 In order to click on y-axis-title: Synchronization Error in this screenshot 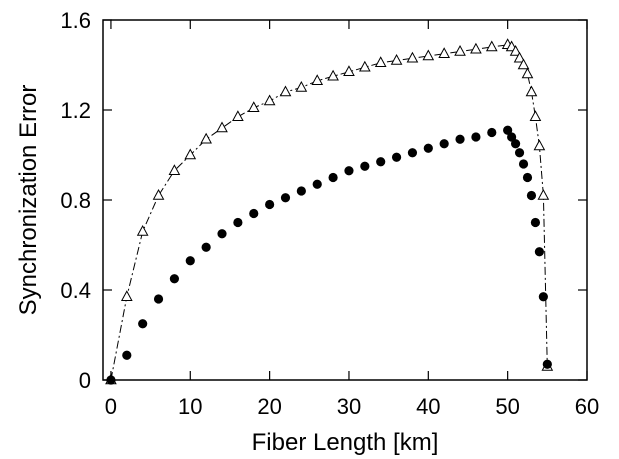, I will do `click(28, 200)`.